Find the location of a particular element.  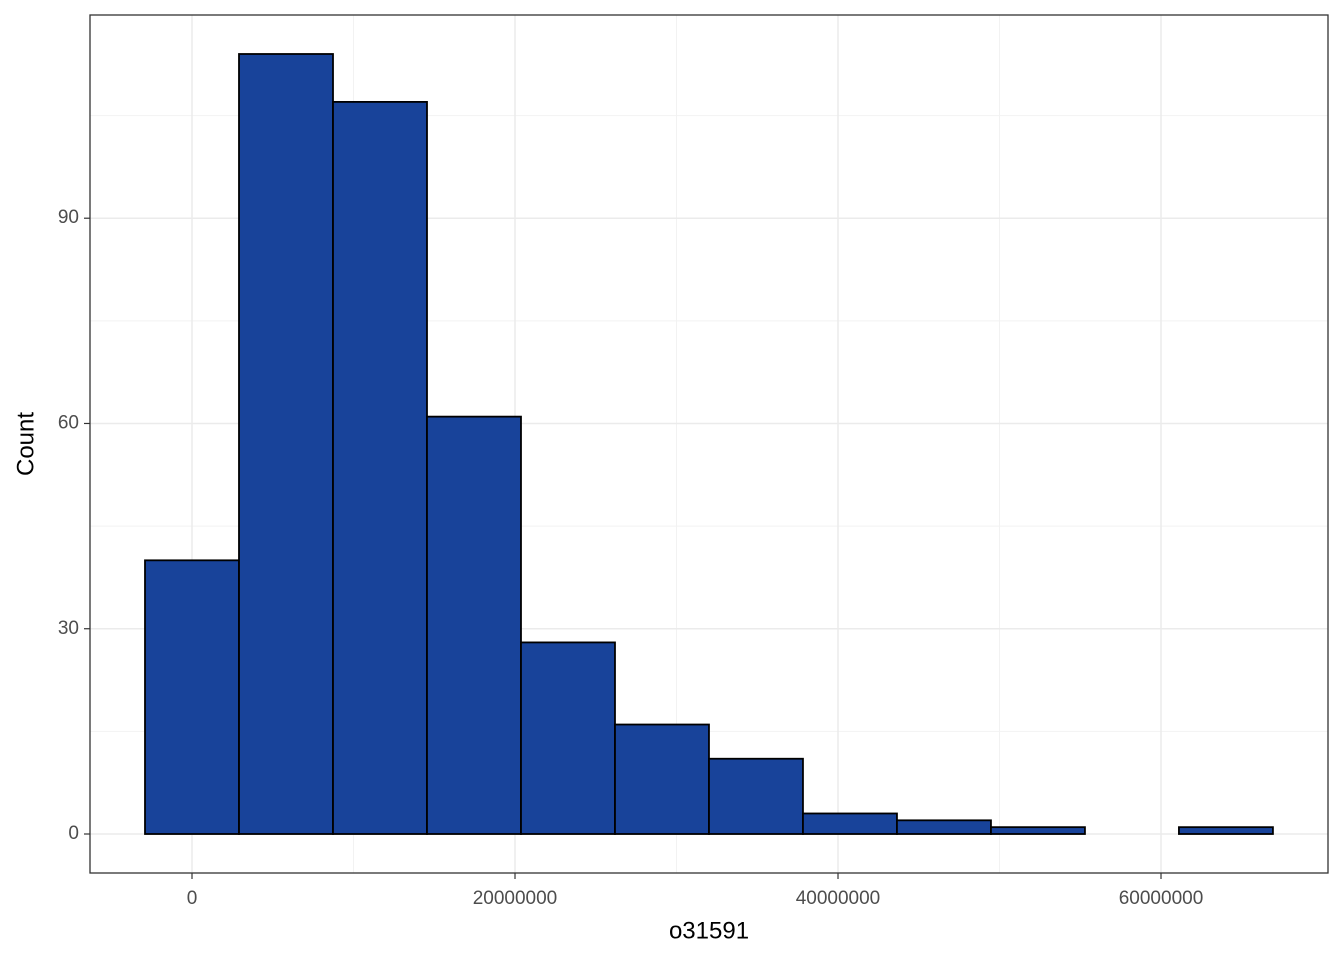

x-axis-title: o31591 is located at coordinates (709, 930).